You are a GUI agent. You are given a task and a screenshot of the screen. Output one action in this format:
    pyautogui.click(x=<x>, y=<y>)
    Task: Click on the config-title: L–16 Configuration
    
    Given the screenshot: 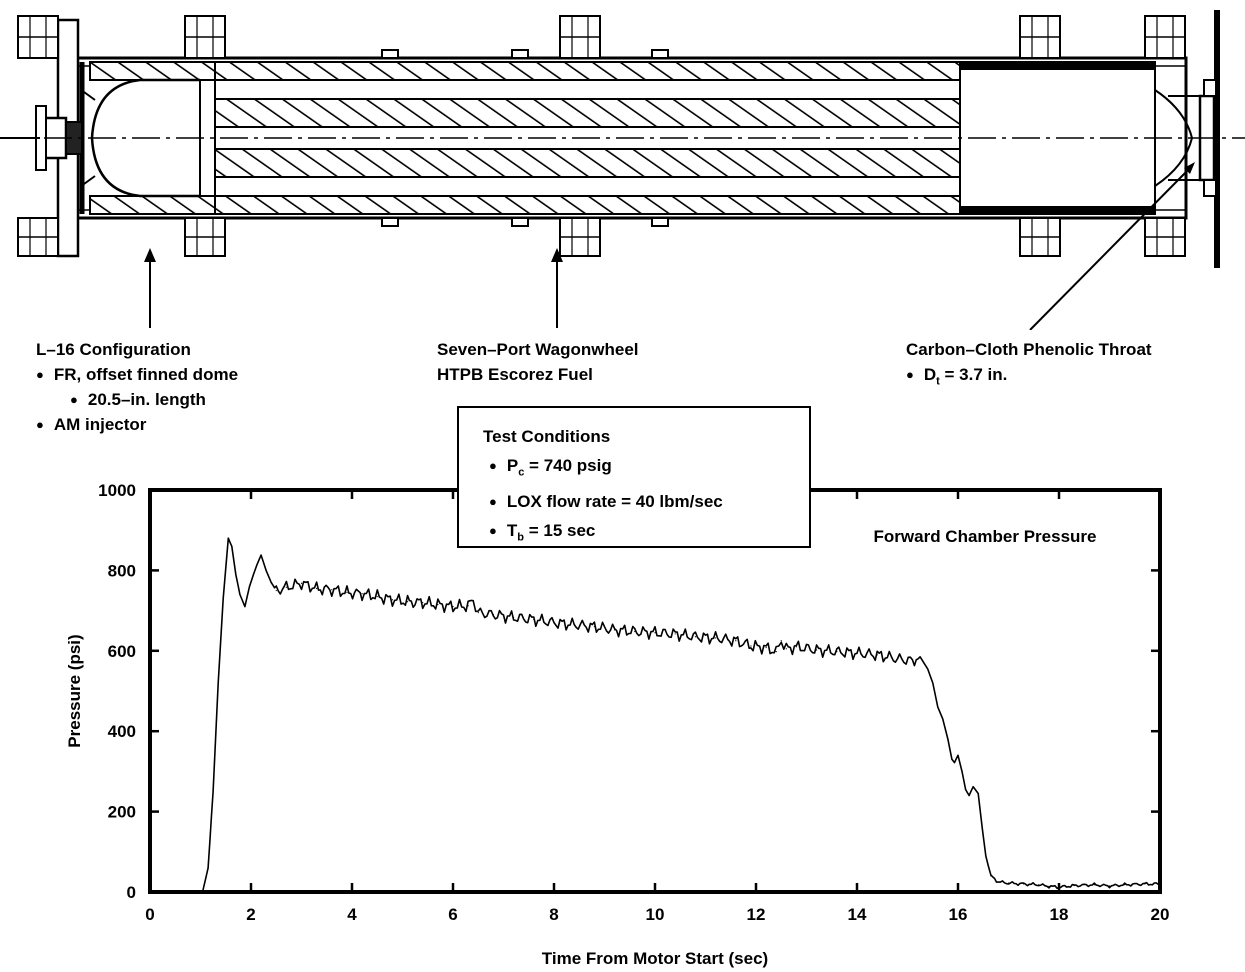 What is the action you would take?
    pyautogui.click(x=113, y=349)
    